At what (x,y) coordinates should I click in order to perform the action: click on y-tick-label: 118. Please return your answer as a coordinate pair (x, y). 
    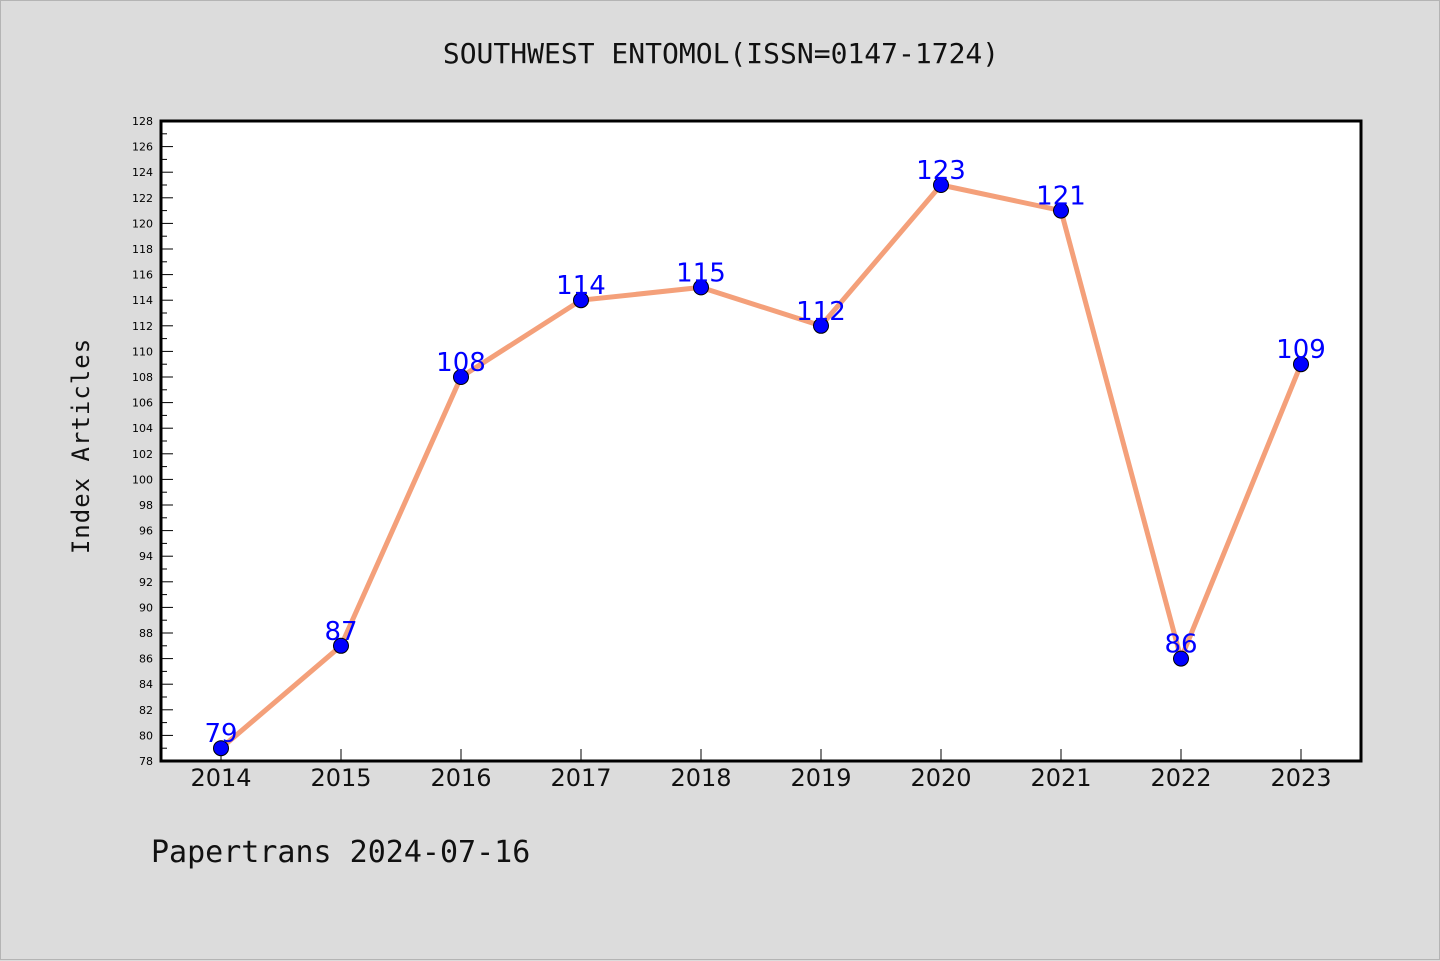
    Looking at the image, I should click on (142, 249).